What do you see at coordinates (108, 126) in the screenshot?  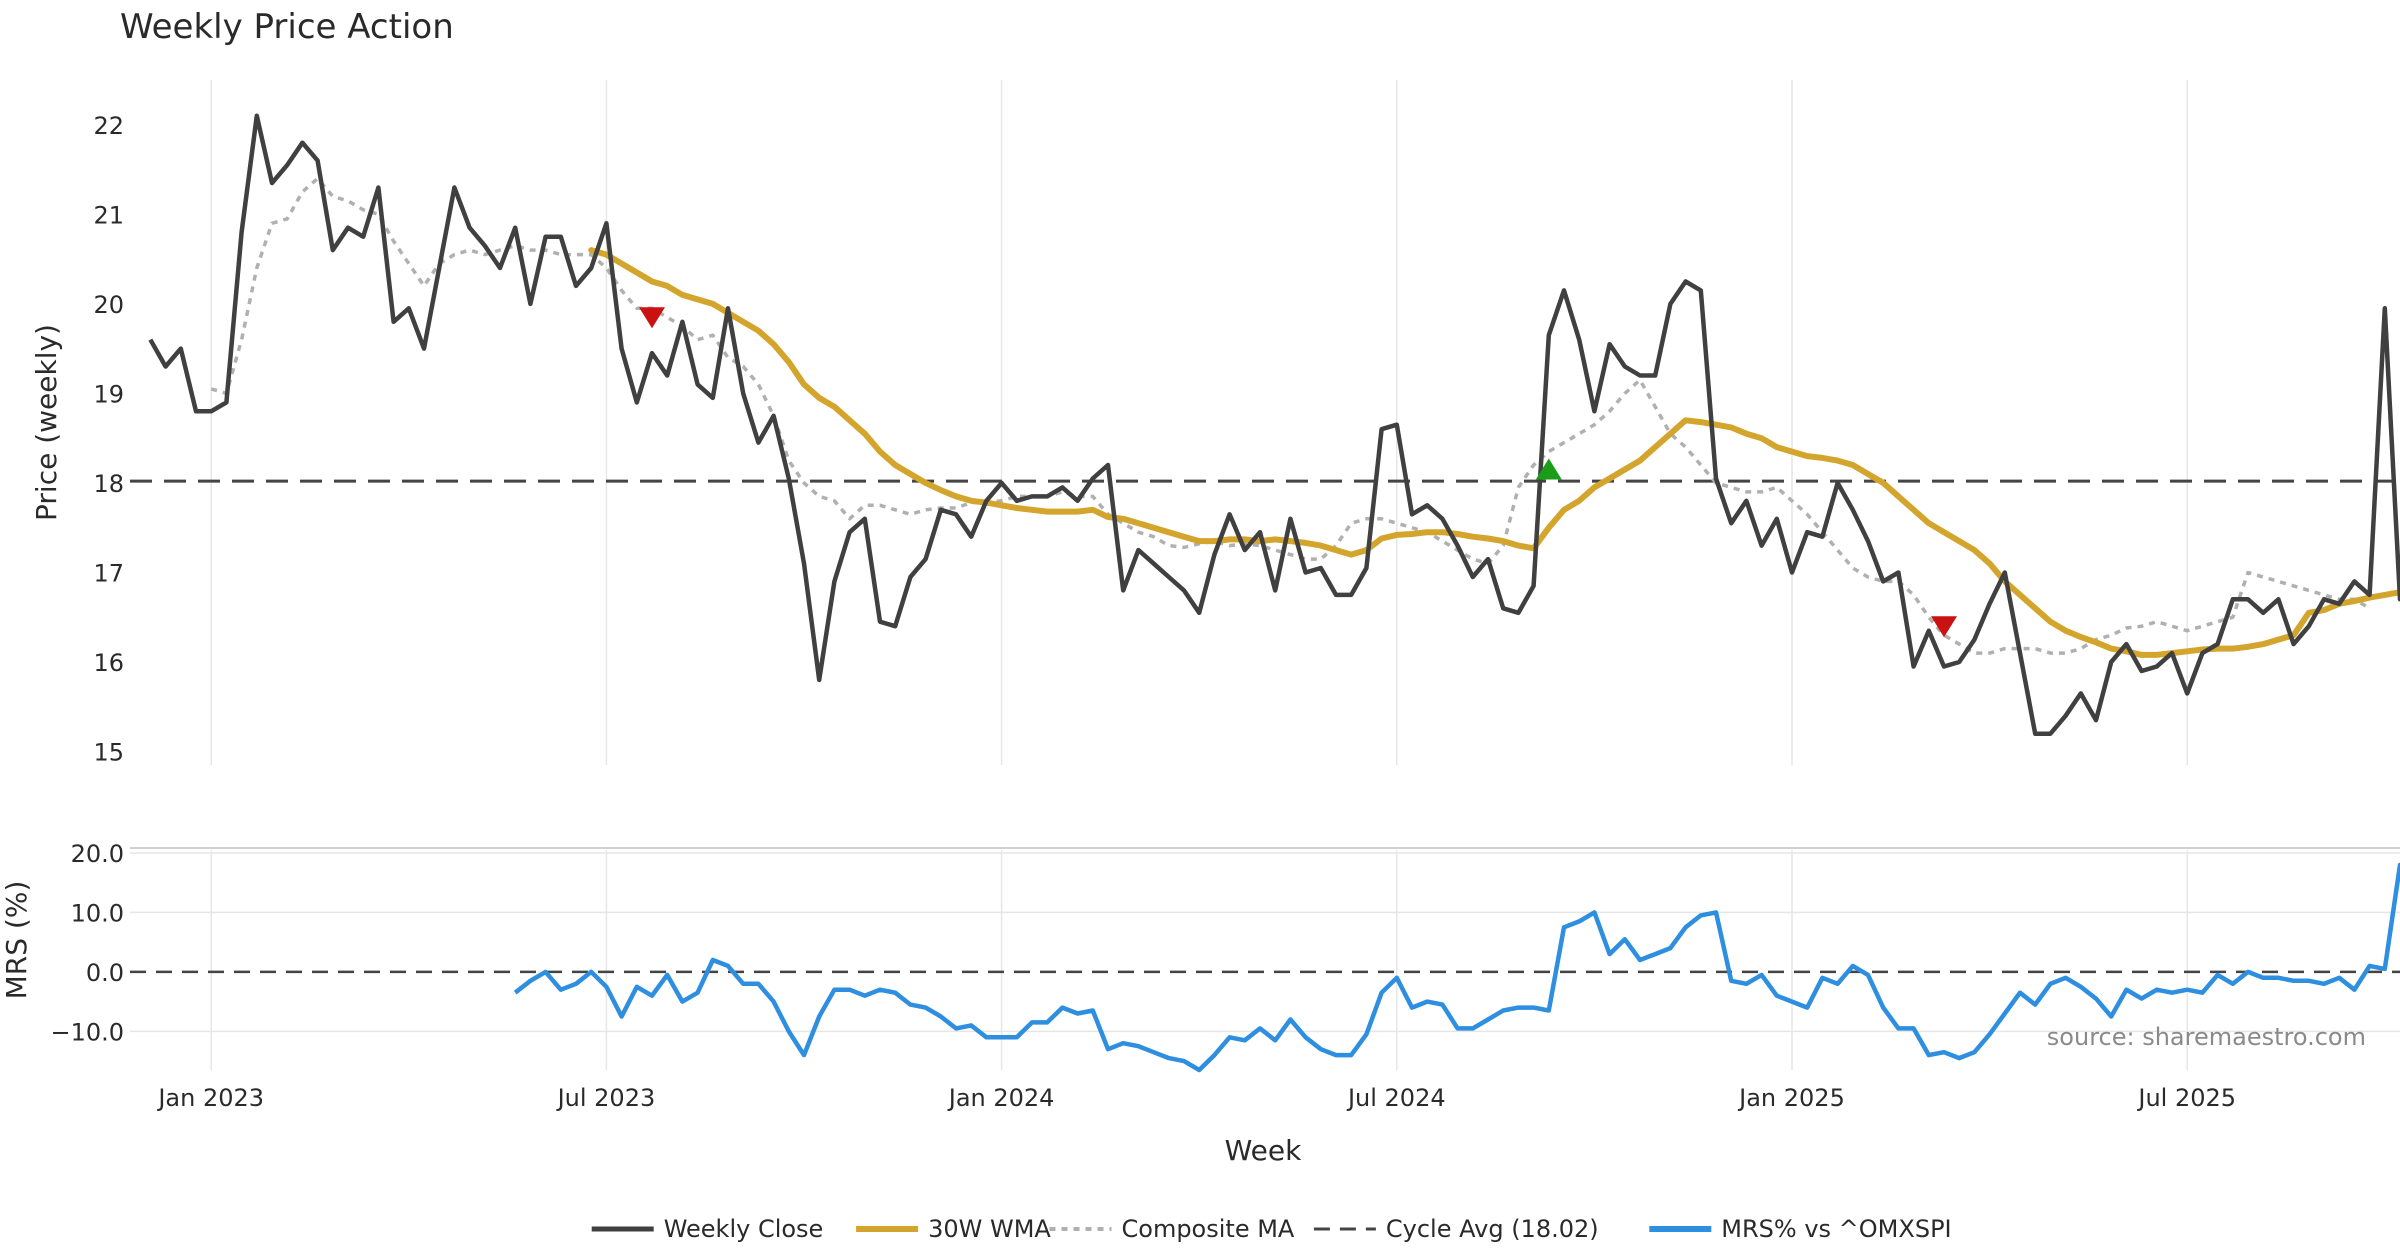 I see `price-y-tick-label: 22` at bounding box center [108, 126].